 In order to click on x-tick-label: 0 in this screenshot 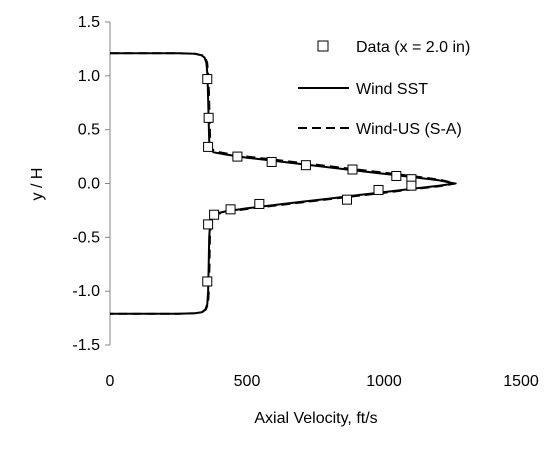, I will do `click(110, 381)`.